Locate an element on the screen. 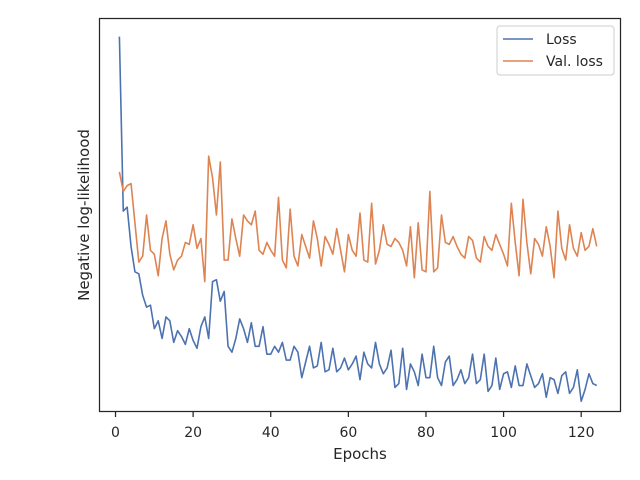 This screenshot has height=480, width=640. x-tick-label: 60 is located at coordinates (348, 433).